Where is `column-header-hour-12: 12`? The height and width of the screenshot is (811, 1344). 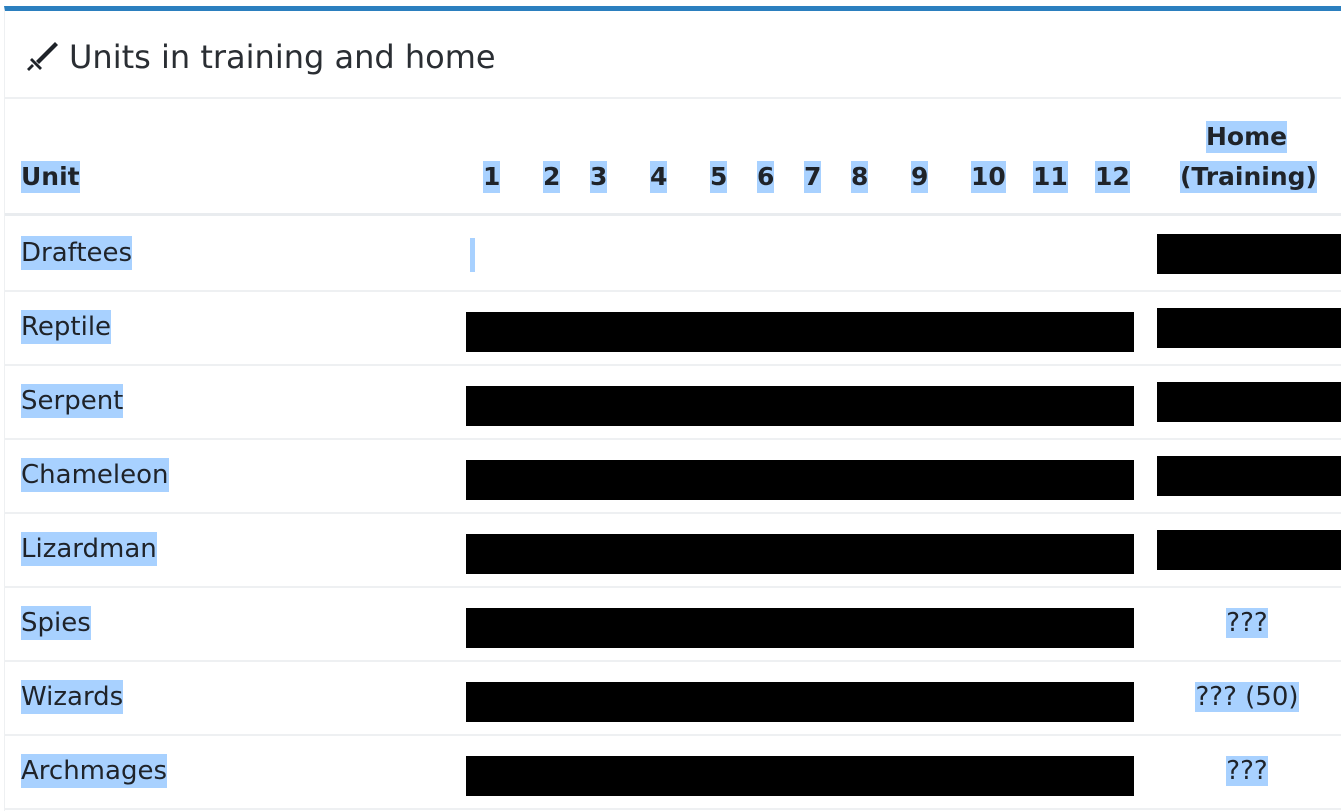 column-header-hour-12: 12 is located at coordinates (1112, 177).